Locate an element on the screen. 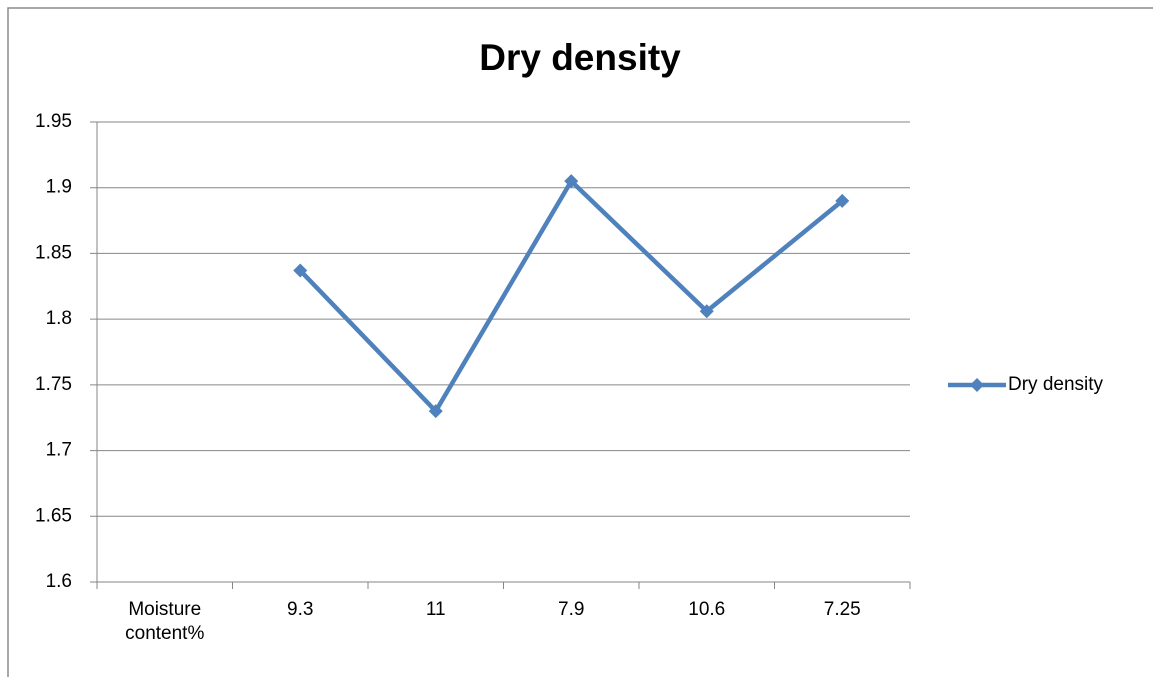 The image size is (1153, 677). x-tick-label: 11 is located at coordinates (435, 609).